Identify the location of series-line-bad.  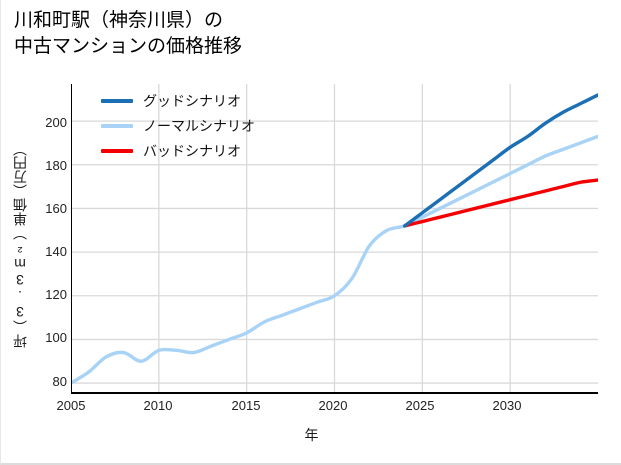
(500, 203).